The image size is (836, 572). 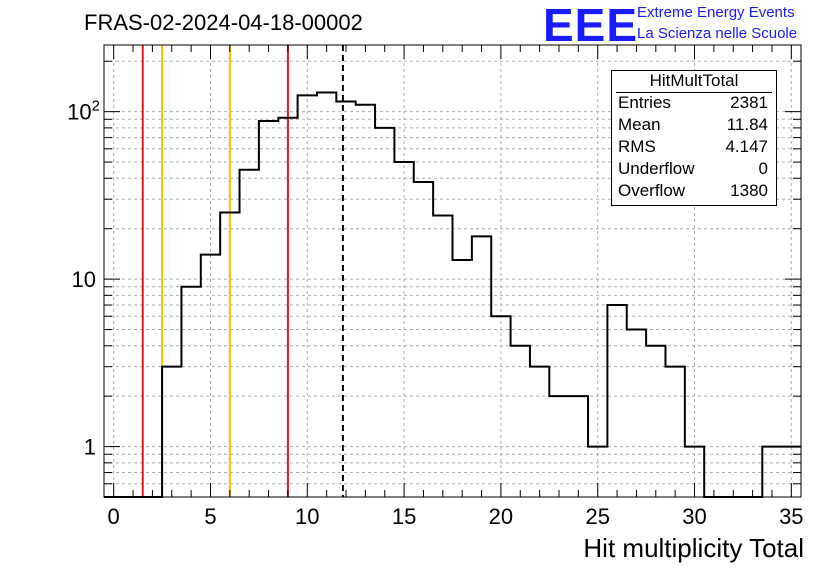 I want to click on x-tick-label: 25, so click(x=597, y=516).